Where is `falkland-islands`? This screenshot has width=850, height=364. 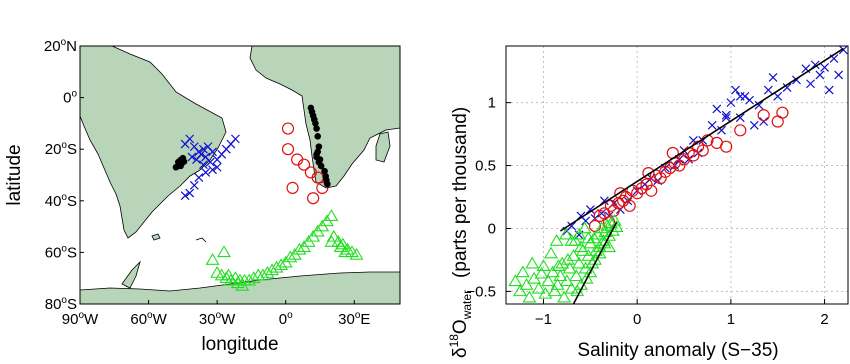 falkland-islands is located at coordinates (156, 237).